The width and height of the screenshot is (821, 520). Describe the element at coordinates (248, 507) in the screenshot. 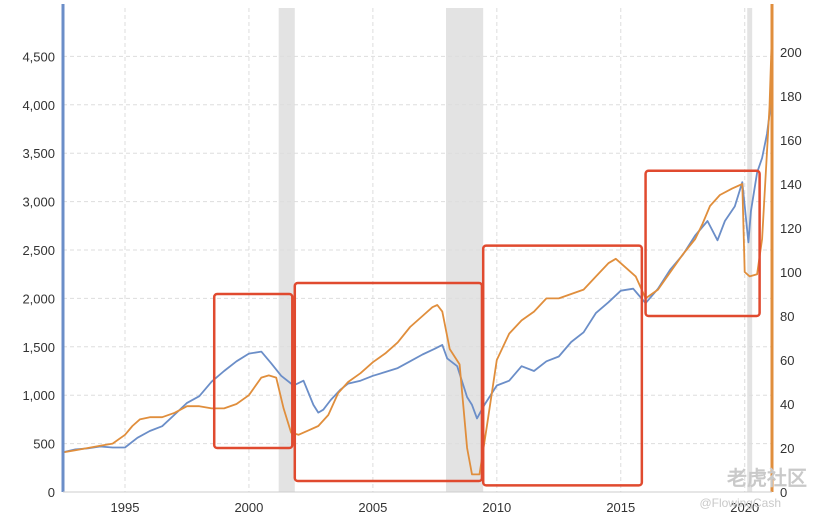

I see `x-tick-label: 2000` at that location.